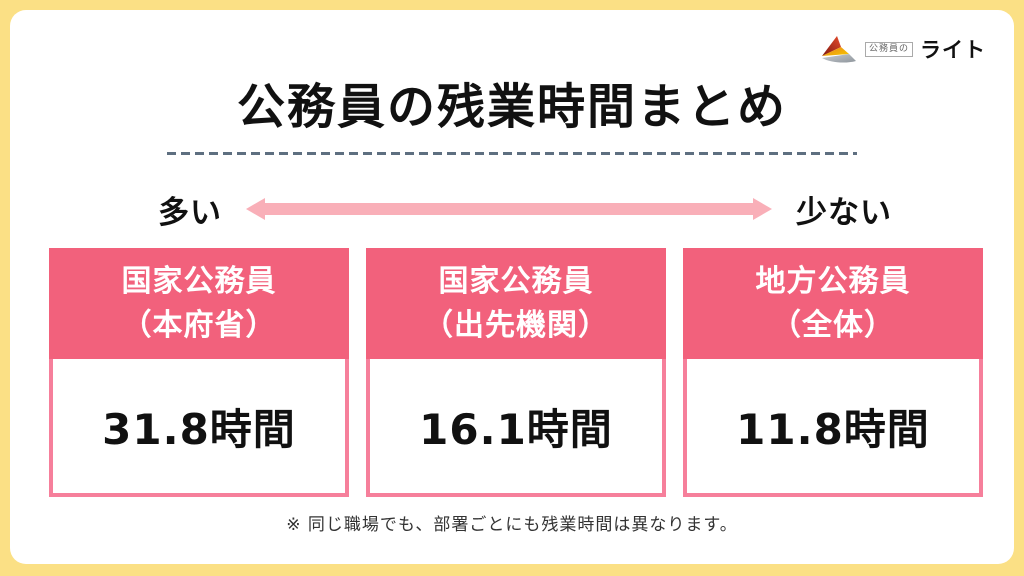  I want to click on card-header: 地方公務員 （全体）, so click(833, 303).